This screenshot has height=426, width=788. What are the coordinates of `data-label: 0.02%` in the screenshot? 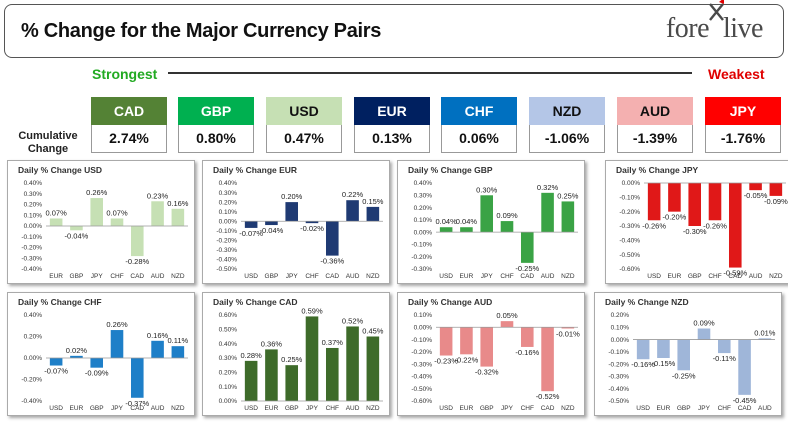 It's located at (77, 350).